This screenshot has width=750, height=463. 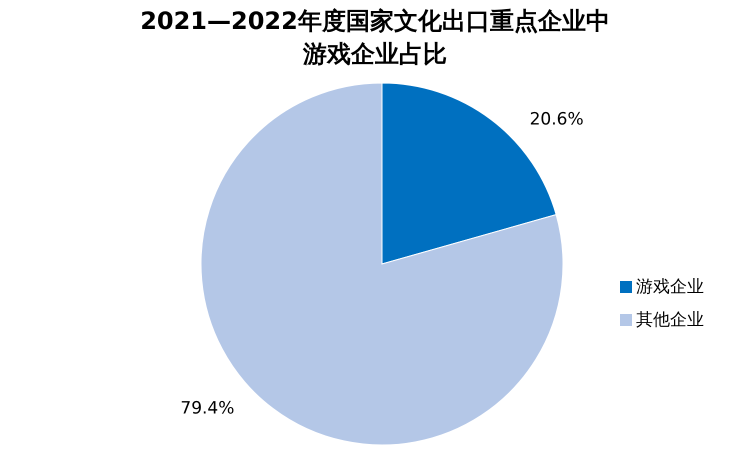 I want to click on chart-title: 2021—2022年度国家文化出口重点企业中游戏企业占比, so click(x=375, y=38).